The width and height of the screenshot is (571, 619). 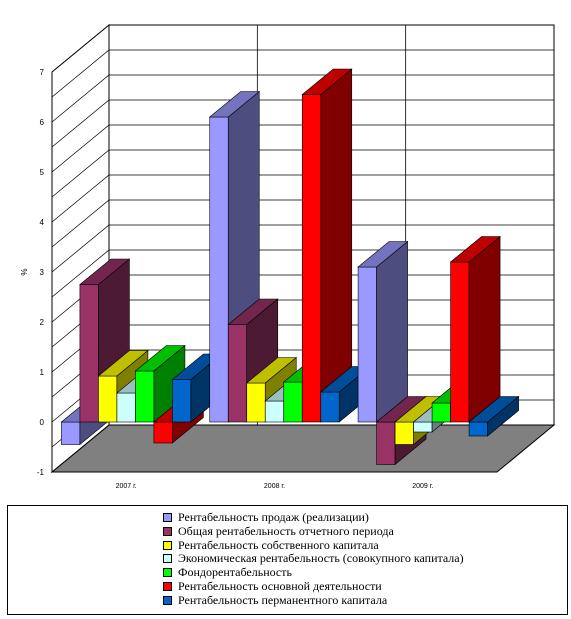 What do you see at coordinates (126, 486) in the screenshot?
I see `x-tick-label: 2007 г.` at bounding box center [126, 486].